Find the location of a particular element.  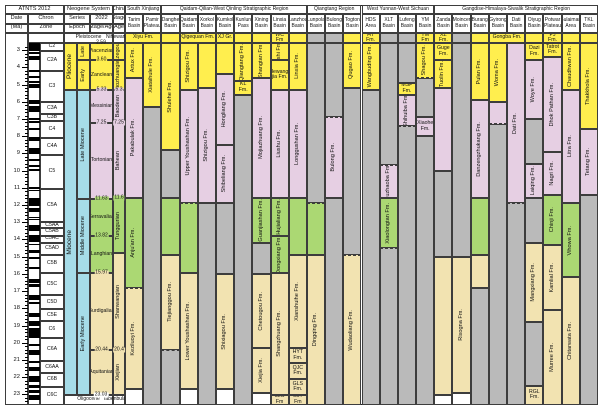

formation-cell-tarim is located at coordinates (134, 397).